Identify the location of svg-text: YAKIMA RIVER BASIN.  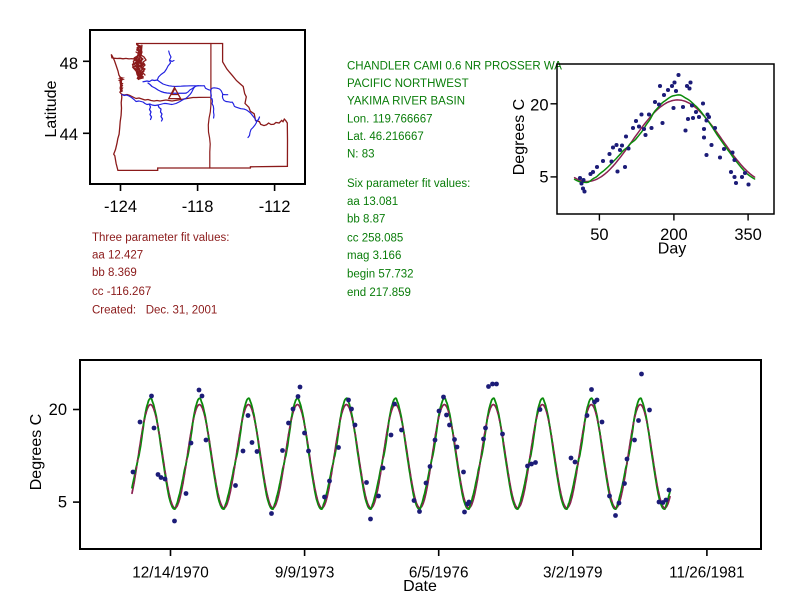
(406, 102).